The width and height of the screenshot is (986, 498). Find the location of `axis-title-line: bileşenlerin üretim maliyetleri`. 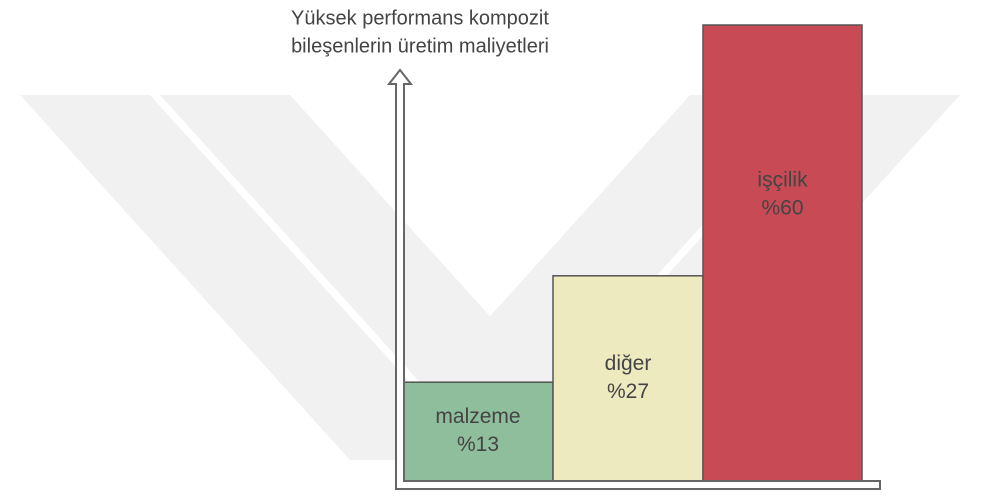

axis-title-line: bileşenlerin üretim maliyetleri is located at coordinates (420, 46).